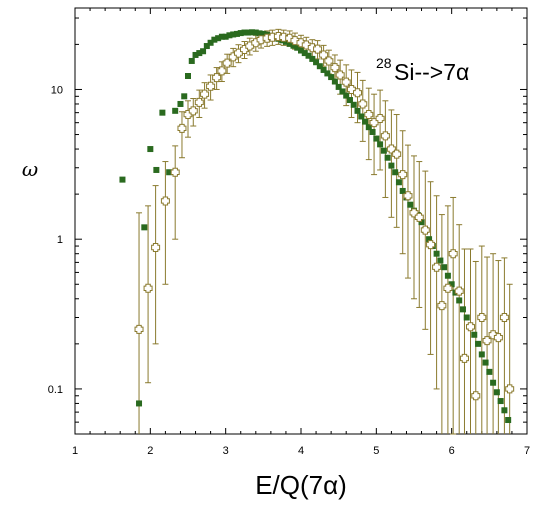 The image size is (550, 510). What do you see at coordinates (226, 451) in the screenshot?
I see `x-tick-label: 3` at bounding box center [226, 451].